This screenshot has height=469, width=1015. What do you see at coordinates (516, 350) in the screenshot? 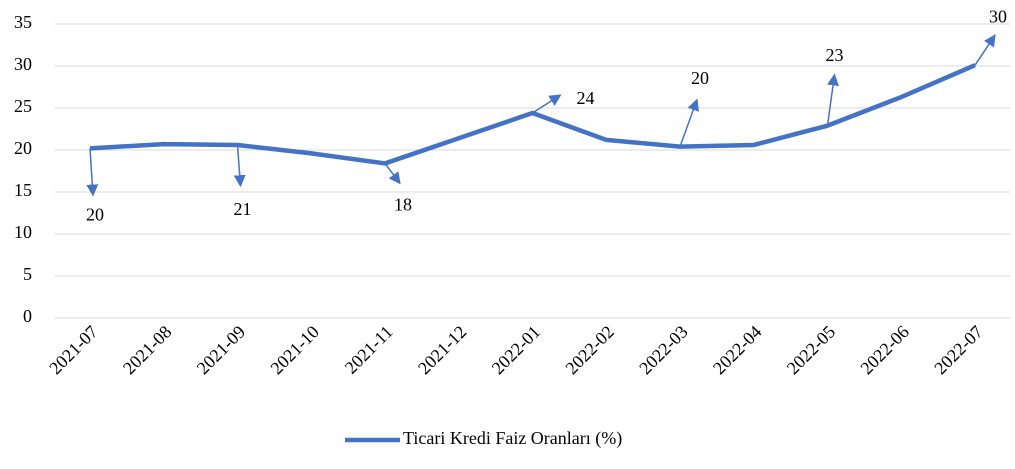
I see `x-tick-label: 2022-01` at bounding box center [516, 350].